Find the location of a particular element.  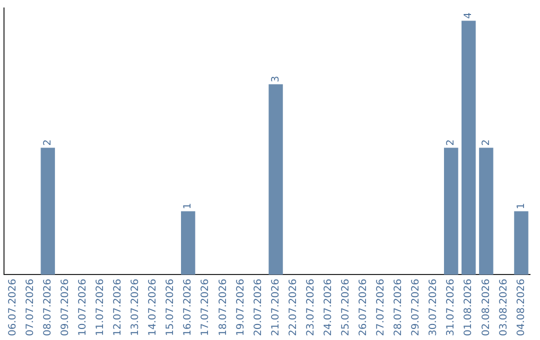

x-tick-label: 19.07.2026 is located at coordinates (240, 307).